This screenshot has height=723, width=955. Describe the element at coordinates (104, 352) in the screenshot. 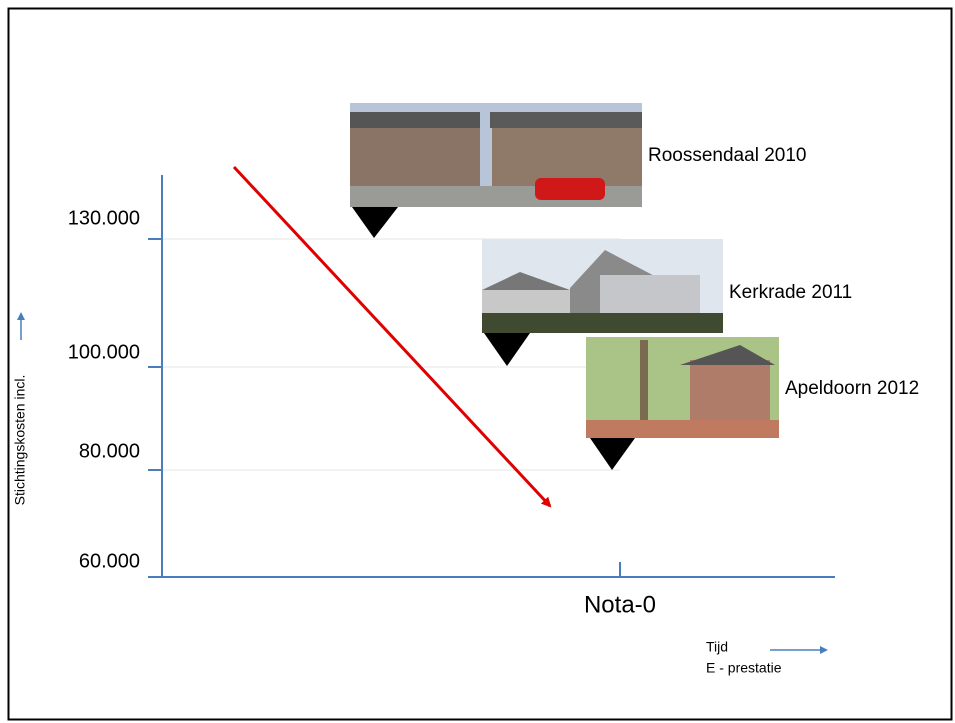

I see `y-tick-label: 100.000` at that location.